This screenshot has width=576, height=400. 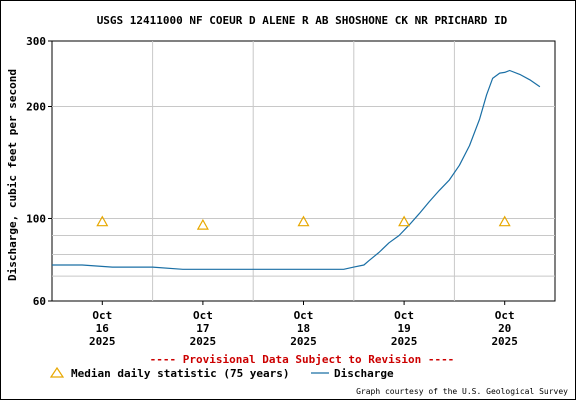 I want to click on y-axis: 300 200 100 60, so click(x=39, y=171).